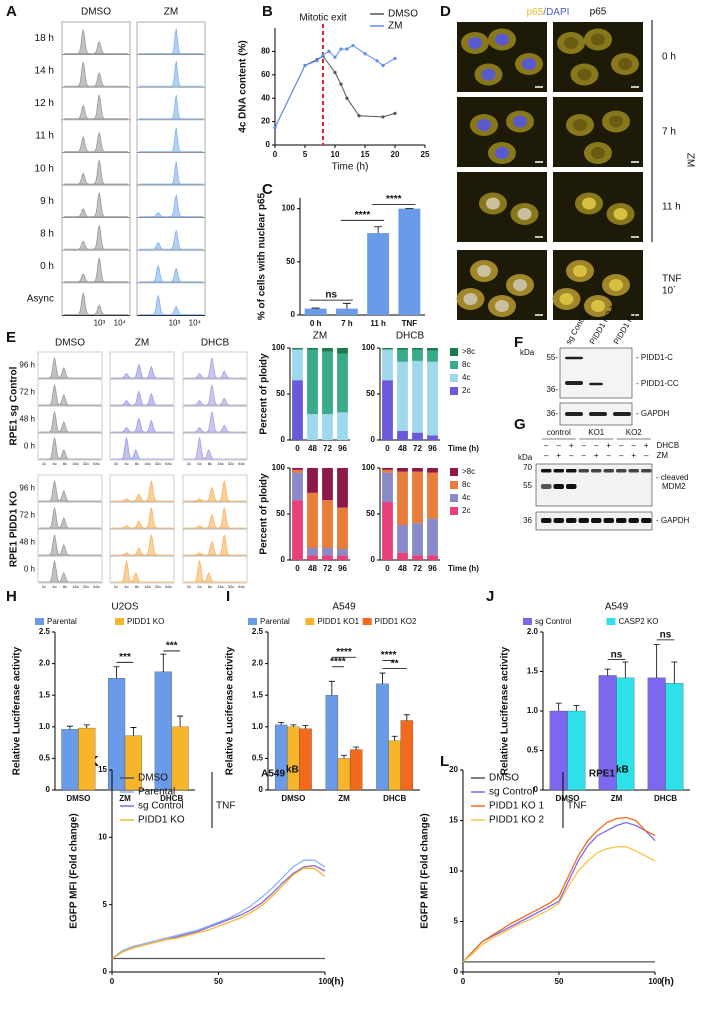 This screenshot has width=709, height=1032. I want to click on e-axis-tick: 4c, so click(126, 463).